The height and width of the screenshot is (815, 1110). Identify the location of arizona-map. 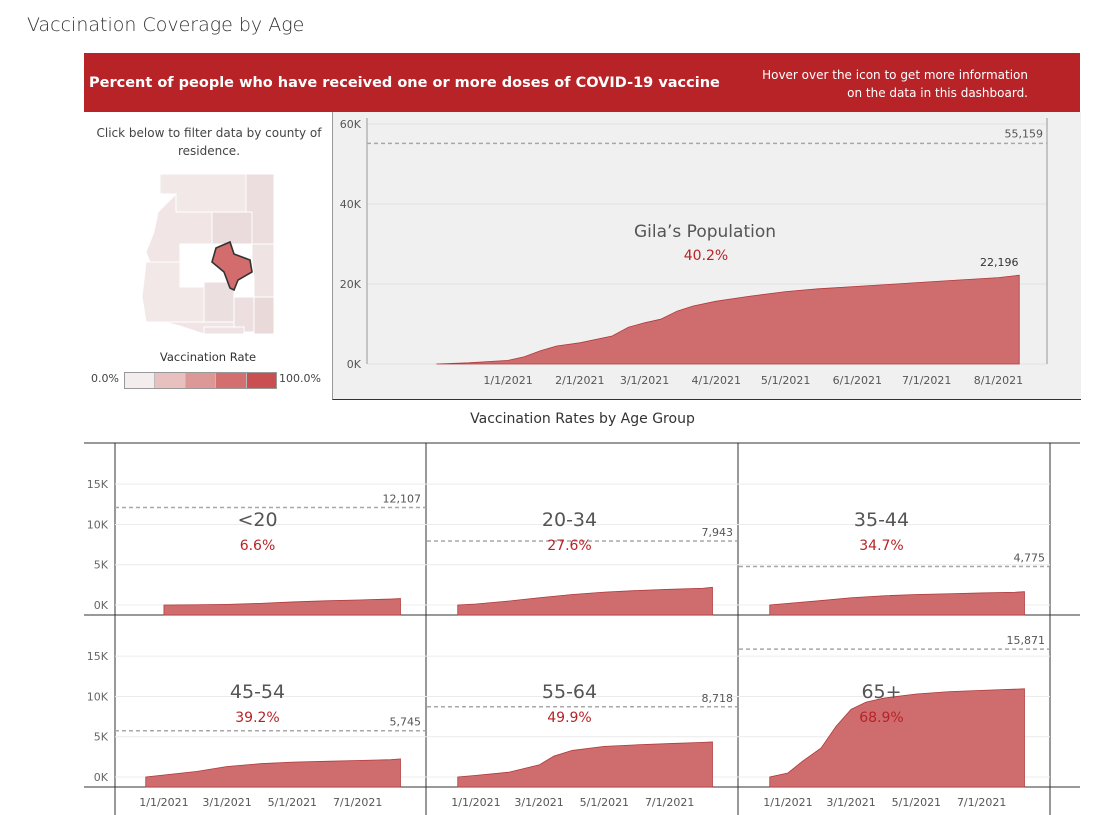
(208, 254).